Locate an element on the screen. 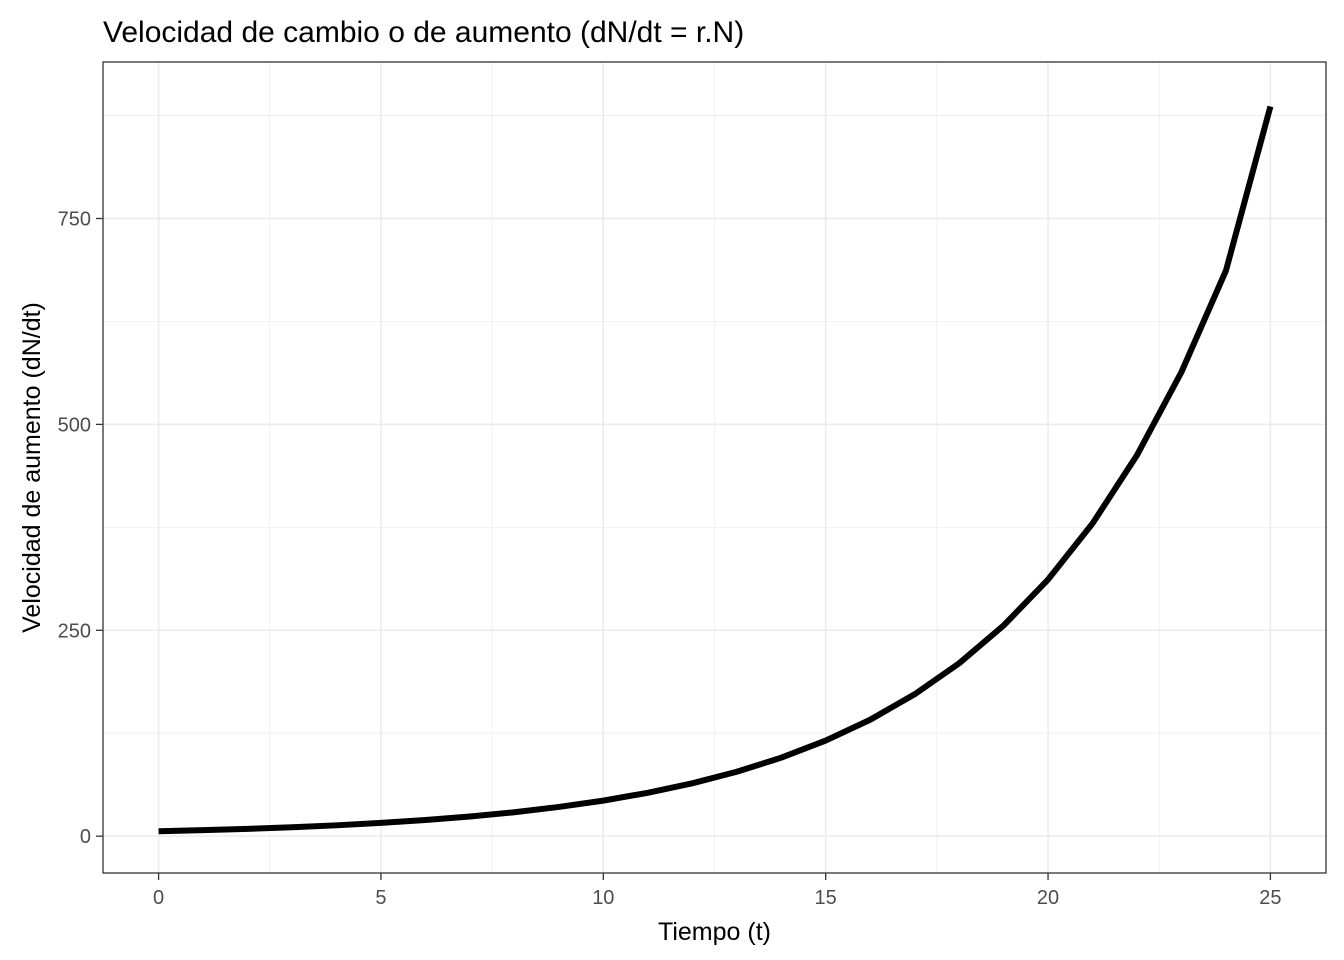 This screenshot has height=960, width=1344. y-tick-label: 750 is located at coordinates (74, 219).